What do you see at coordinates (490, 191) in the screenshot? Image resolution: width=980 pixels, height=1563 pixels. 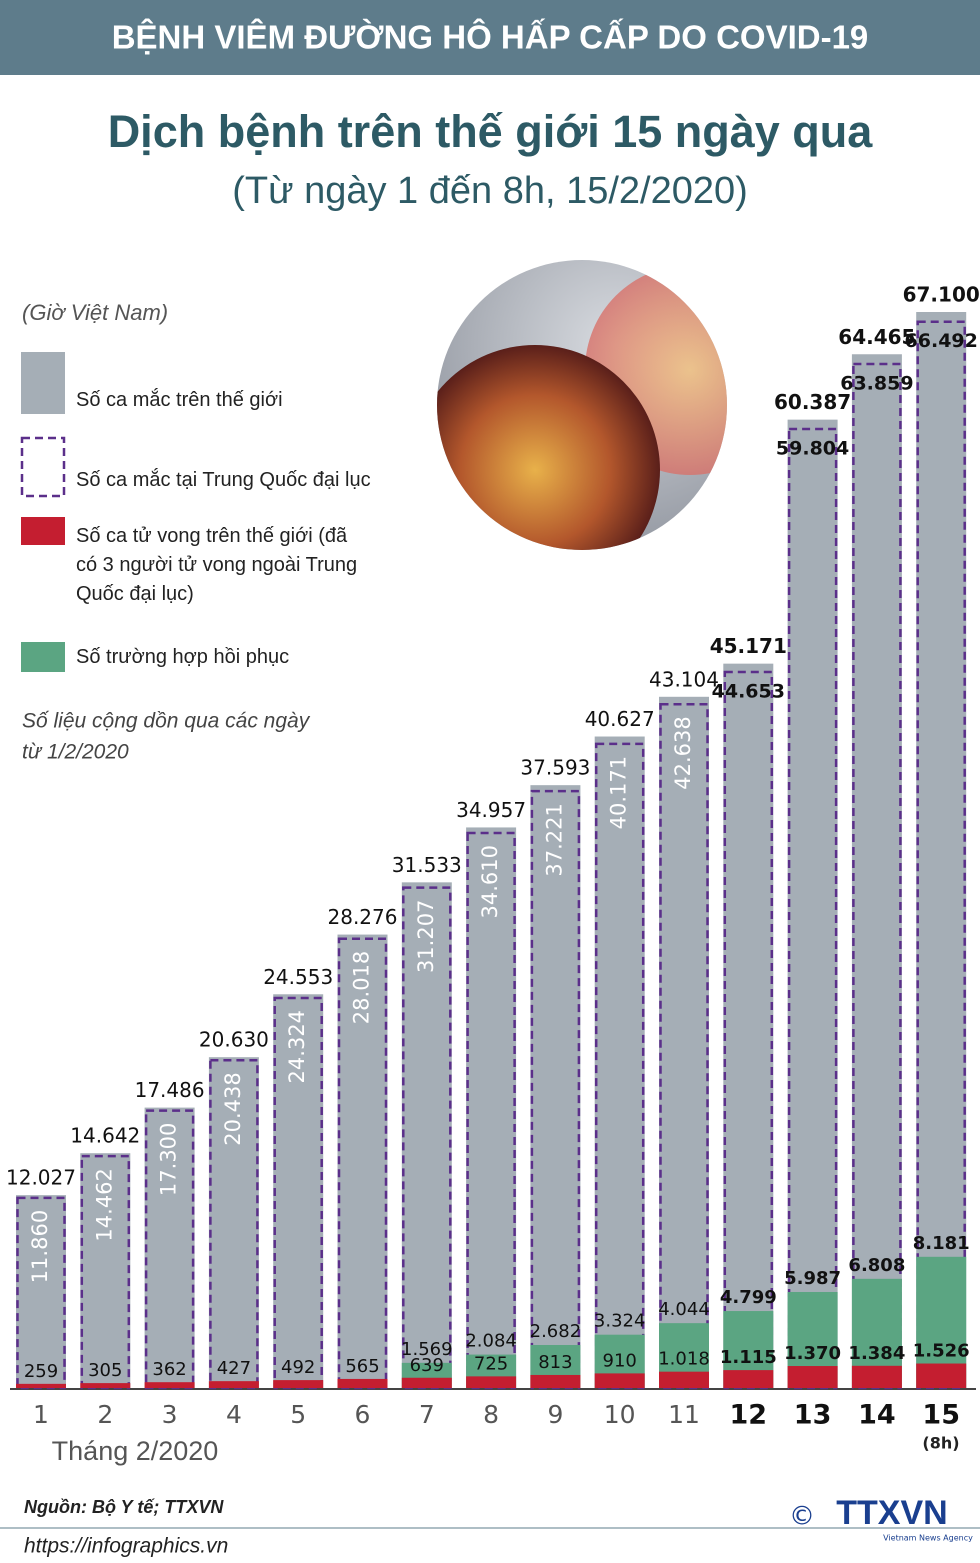 I see `chart-subtitle: (Từ ngày 1 đến 8h, 15/2/2020)` at bounding box center [490, 191].